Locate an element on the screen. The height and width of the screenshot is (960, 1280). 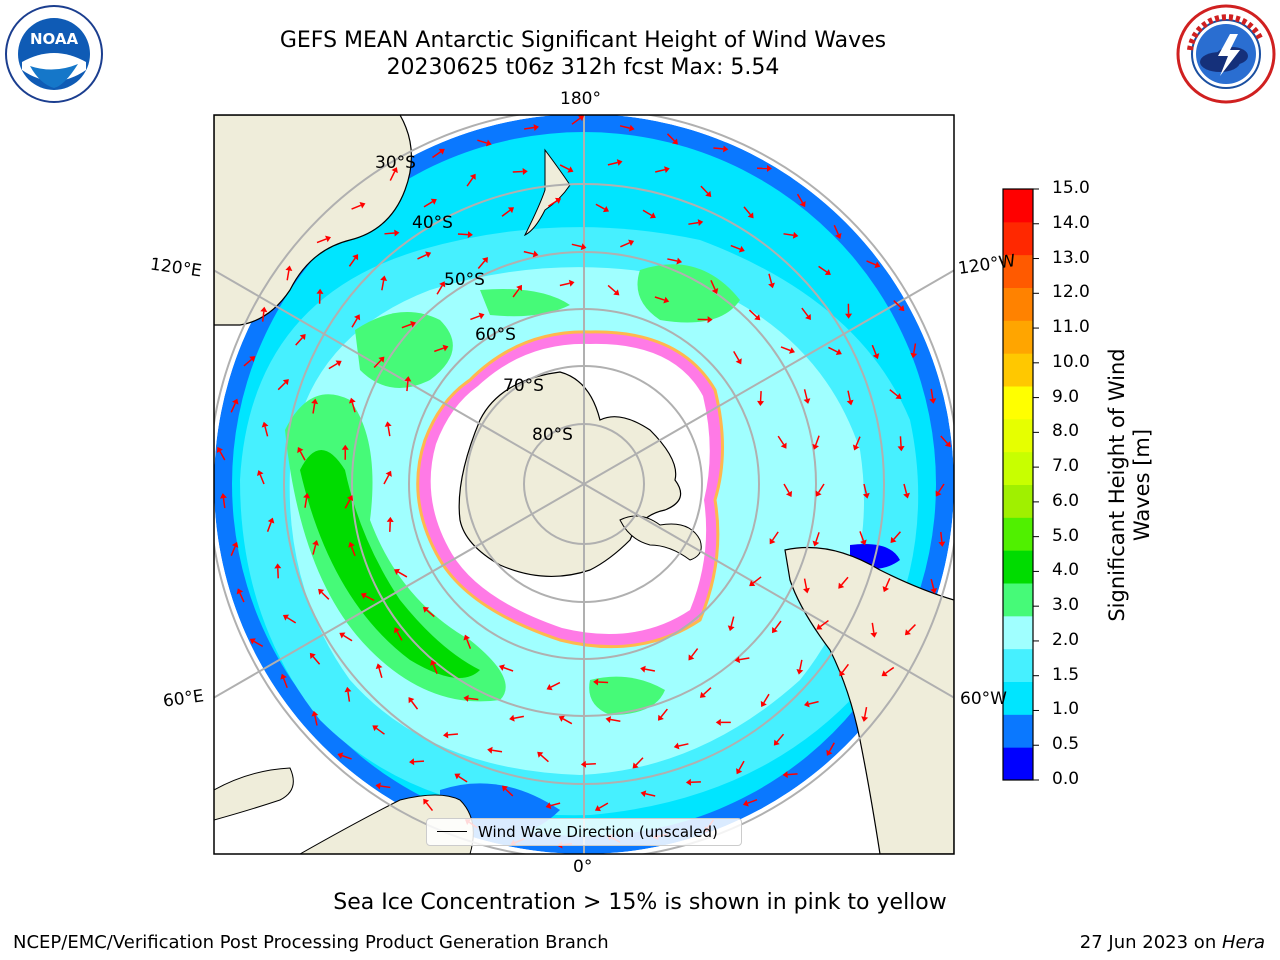
colorbar-tick-label: 6.0 is located at coordinates (1066, 500).